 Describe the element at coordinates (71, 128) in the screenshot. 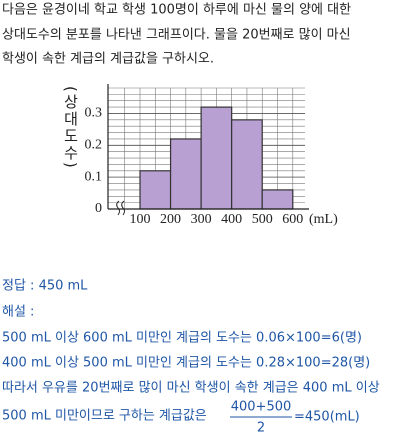

I see `y-axis-label: (상대도수)` at that location.